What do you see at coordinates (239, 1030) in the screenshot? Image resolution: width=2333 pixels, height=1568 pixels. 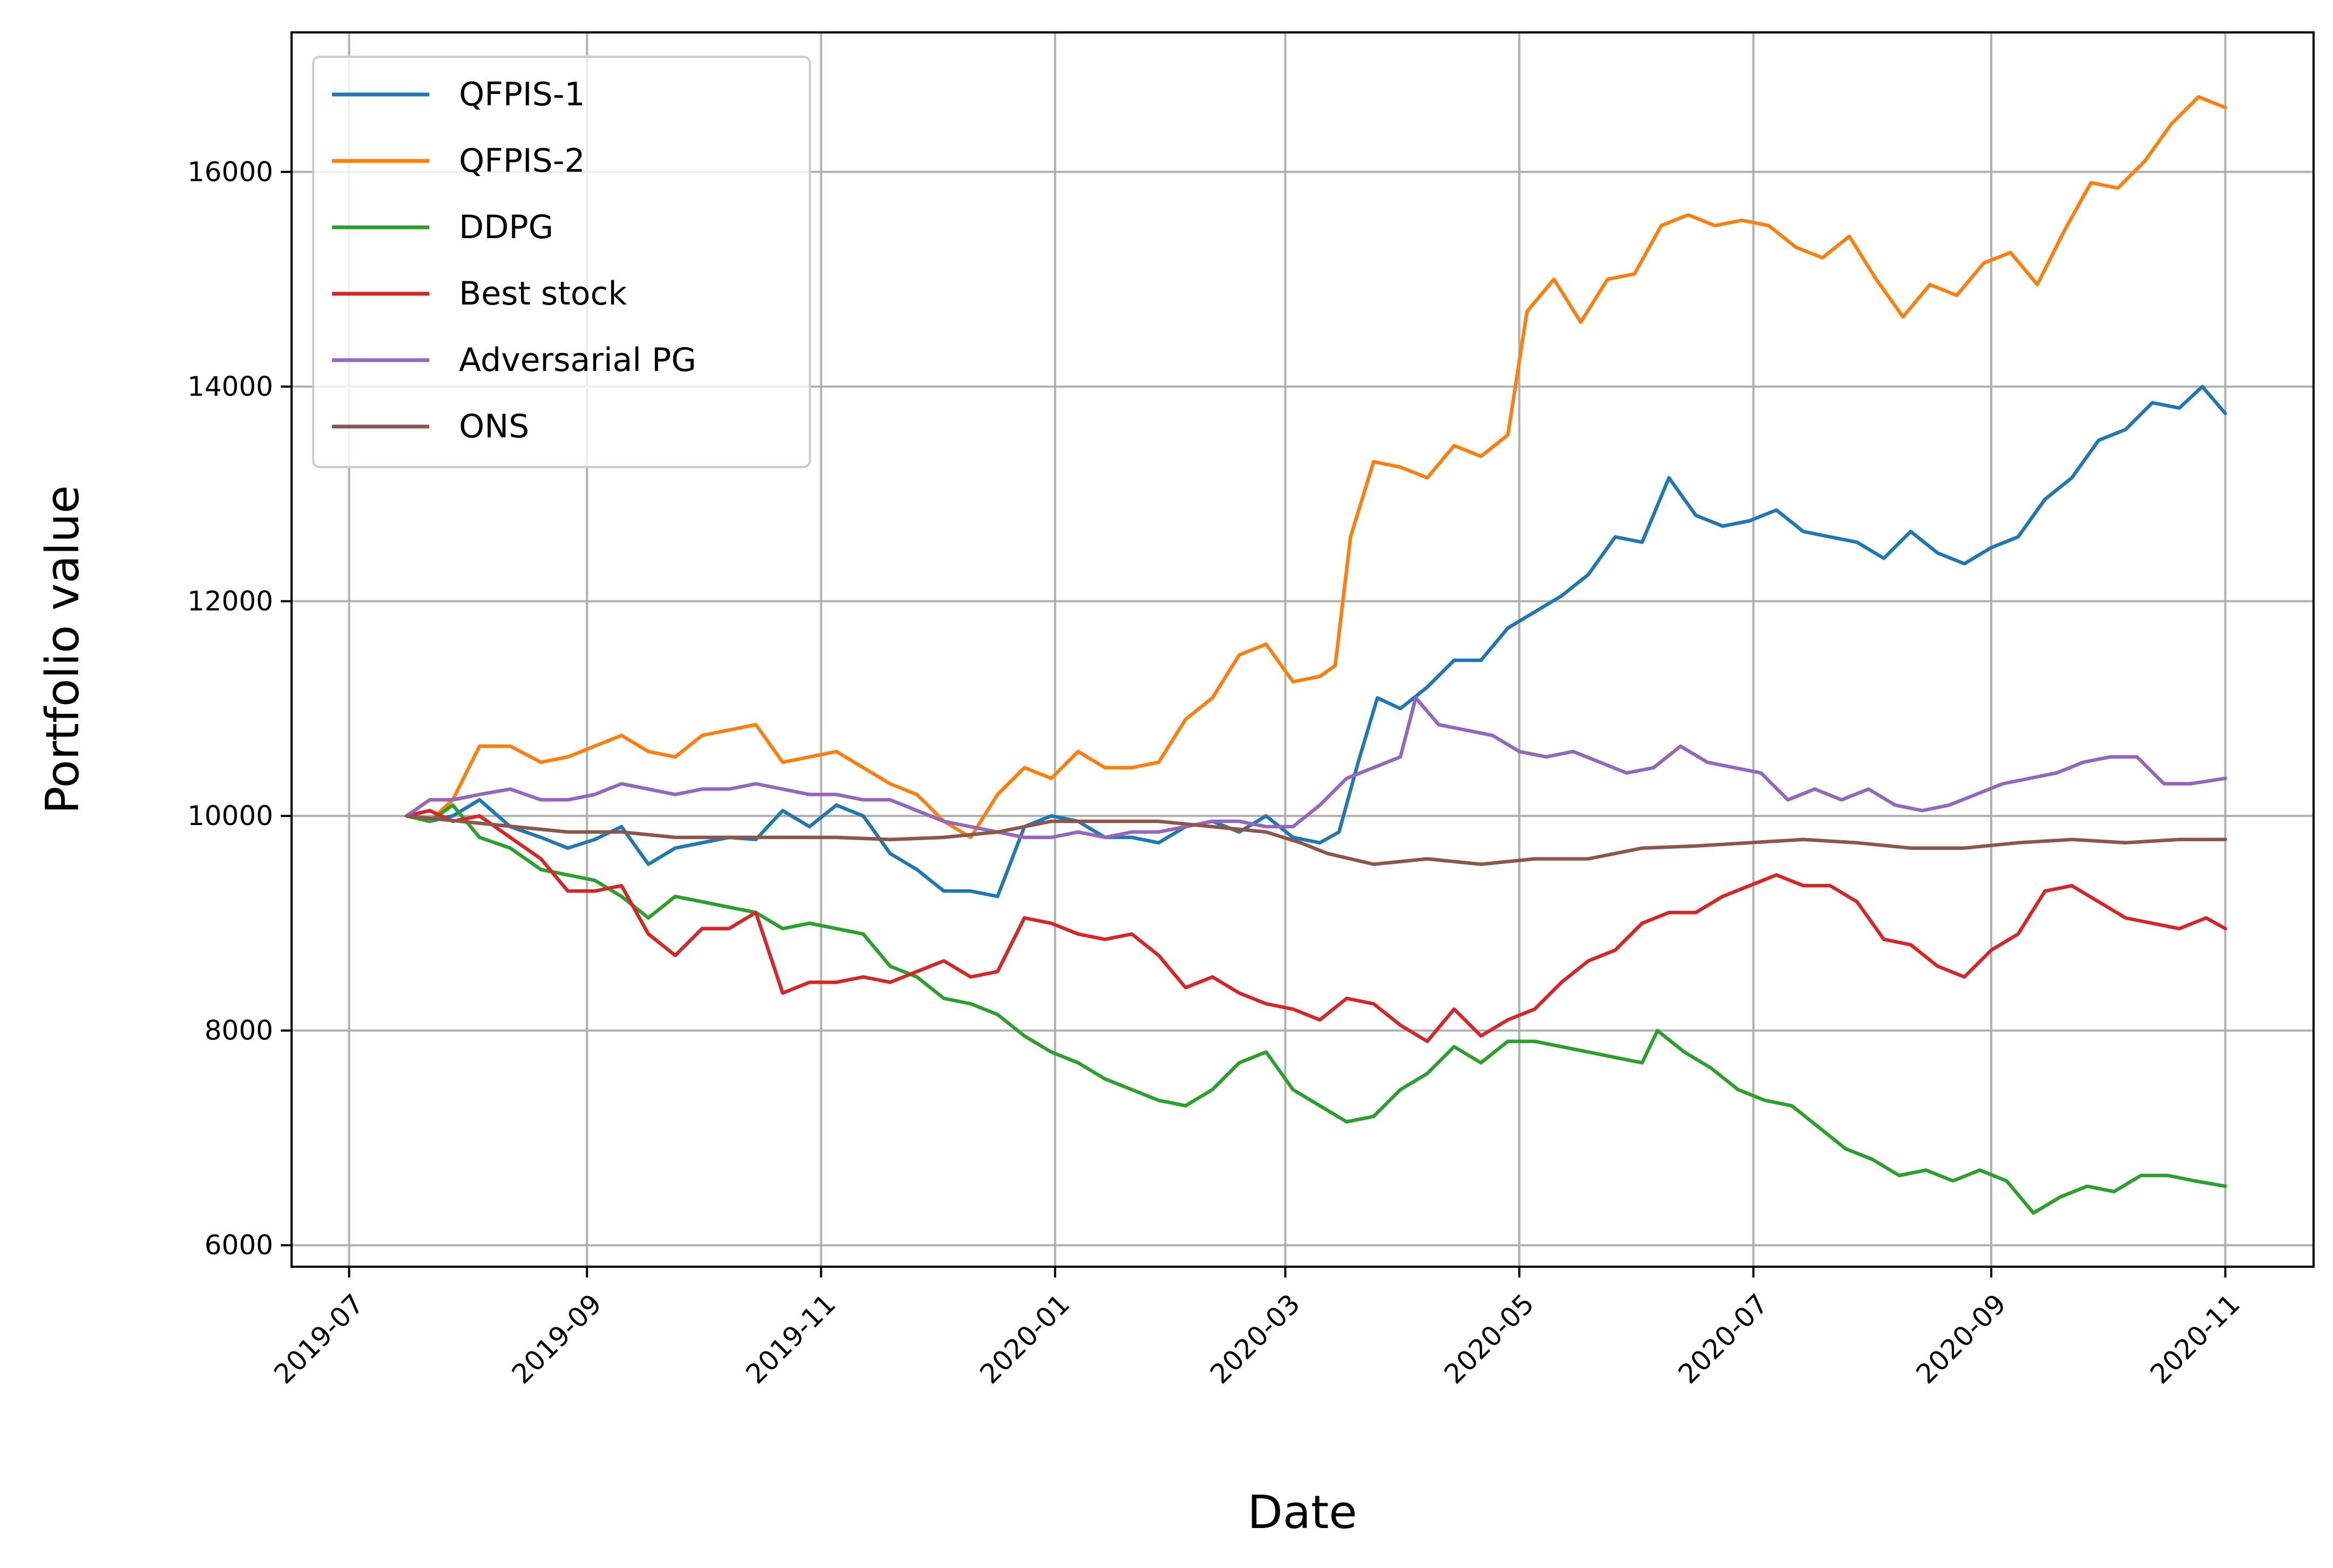 I see `y-tick-label: 8000` at bounding box center [239, 1030].